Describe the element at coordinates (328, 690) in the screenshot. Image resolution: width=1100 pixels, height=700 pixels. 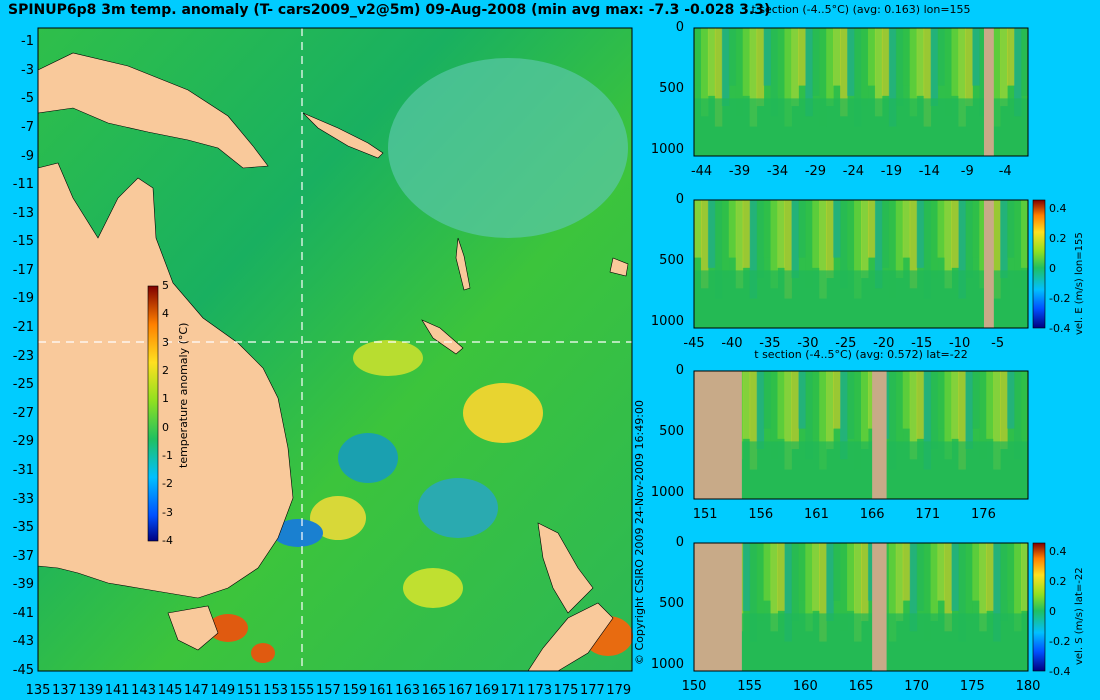
I see `map-x-tick: 157` at that location.